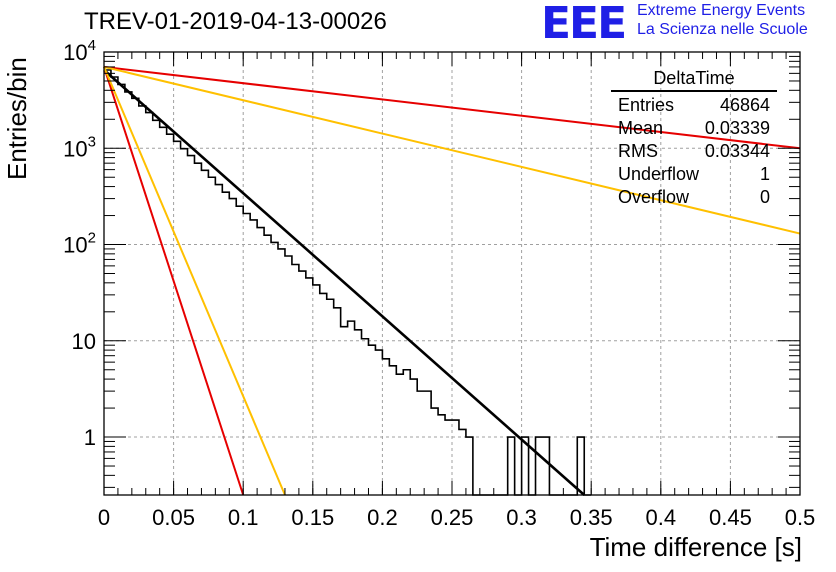  What do you see at coordinates (800, 517) in the screenshot?
I see `x-tick-label: 0.5` at bounding box center [800, 517].